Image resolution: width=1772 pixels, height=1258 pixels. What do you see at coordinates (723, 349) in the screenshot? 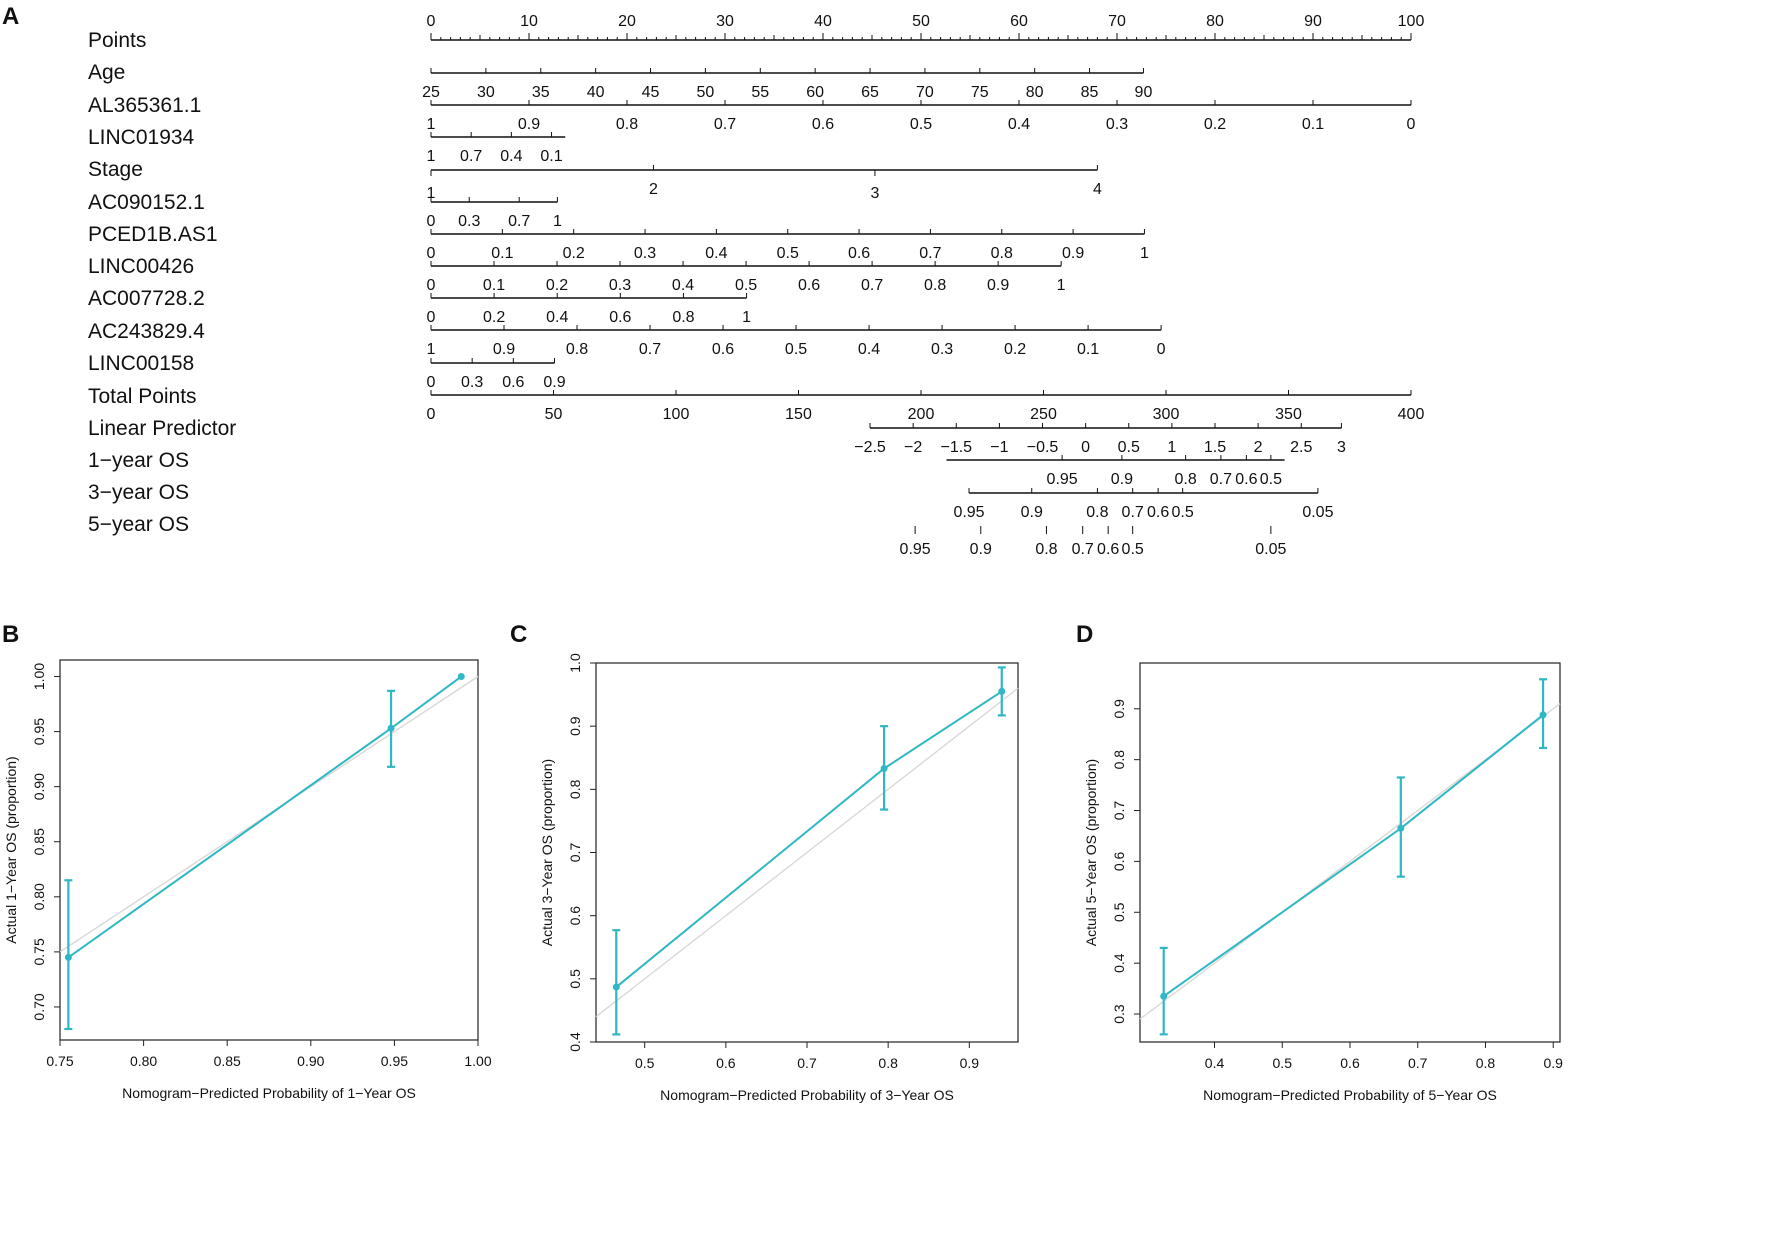
I see `tick-label-ac243829-4: 0.6` at bounding box center [723, 349].